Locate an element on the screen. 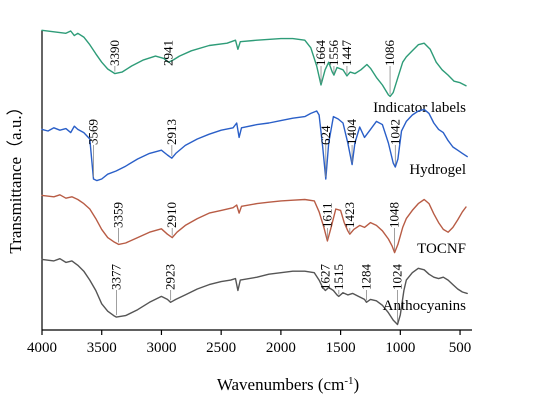 This screenshot has width=550, height=400. x-tick-label: 1500 is located at coordinates (341, 348).